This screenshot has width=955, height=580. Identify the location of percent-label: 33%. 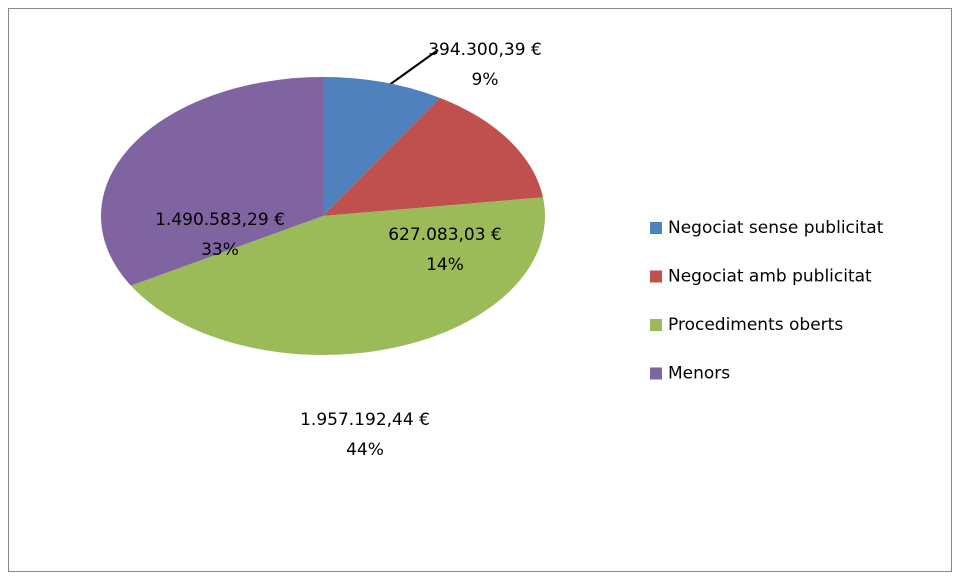
(220, 250).